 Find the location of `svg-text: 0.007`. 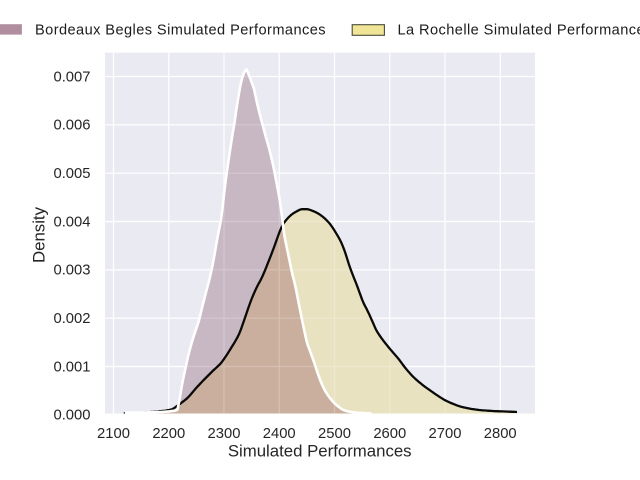

svg-text: 0.007 is located at coordinates (71, 77).